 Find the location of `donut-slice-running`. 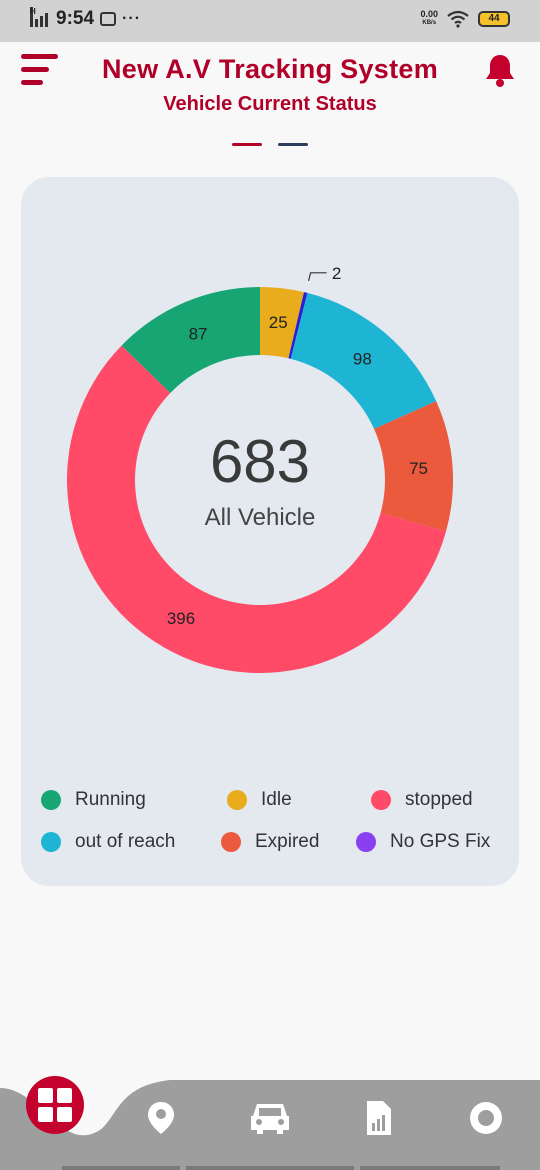

donut-slice-running is located at coordinates (190, 340).